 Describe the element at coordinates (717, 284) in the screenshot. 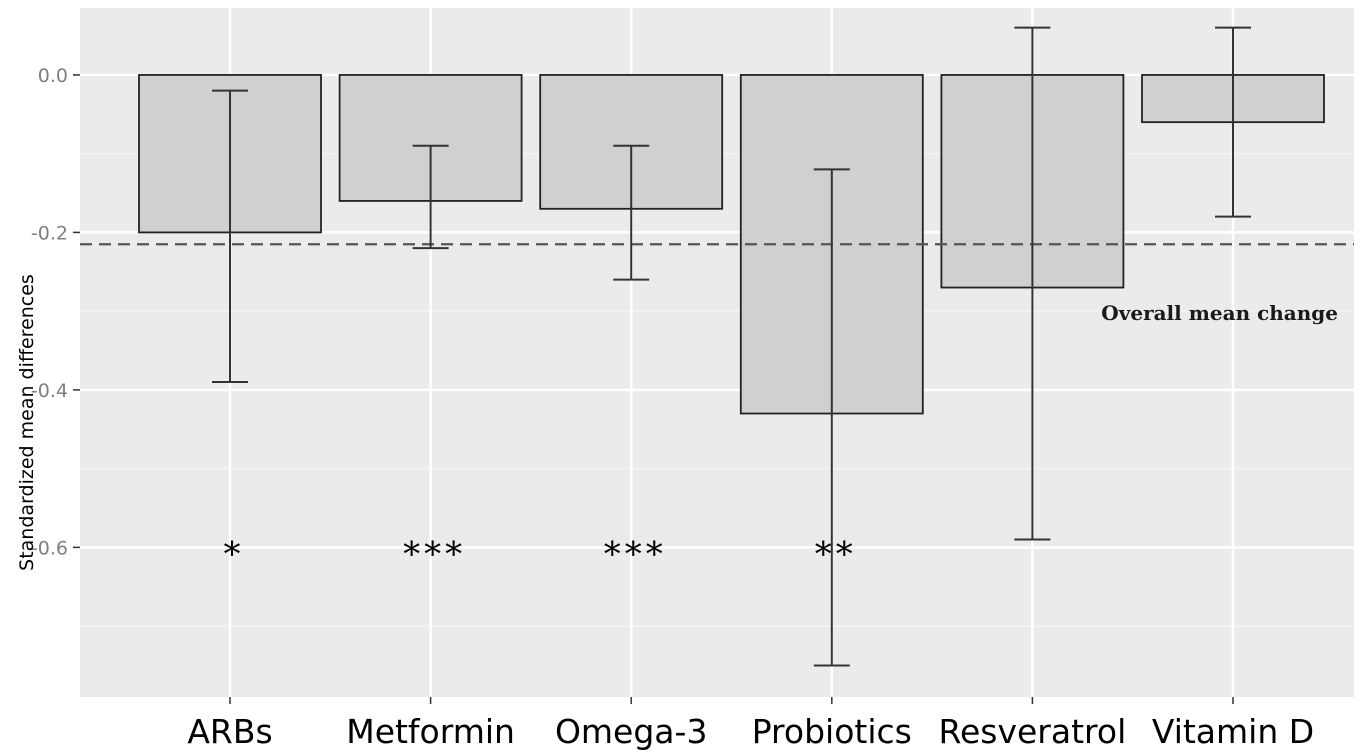

I see `reference-line-group: Overall mean change` at that location.